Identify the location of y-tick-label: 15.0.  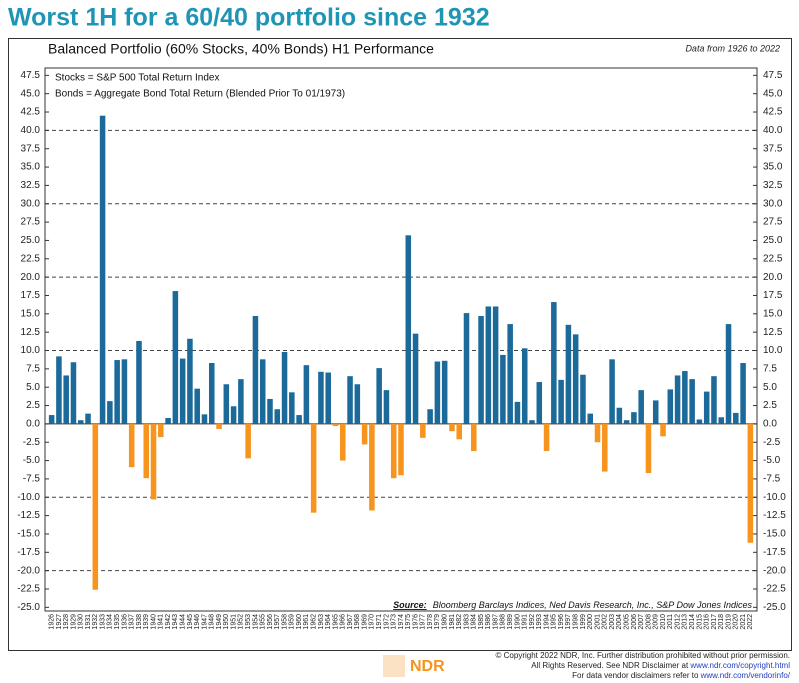
(31, 313).